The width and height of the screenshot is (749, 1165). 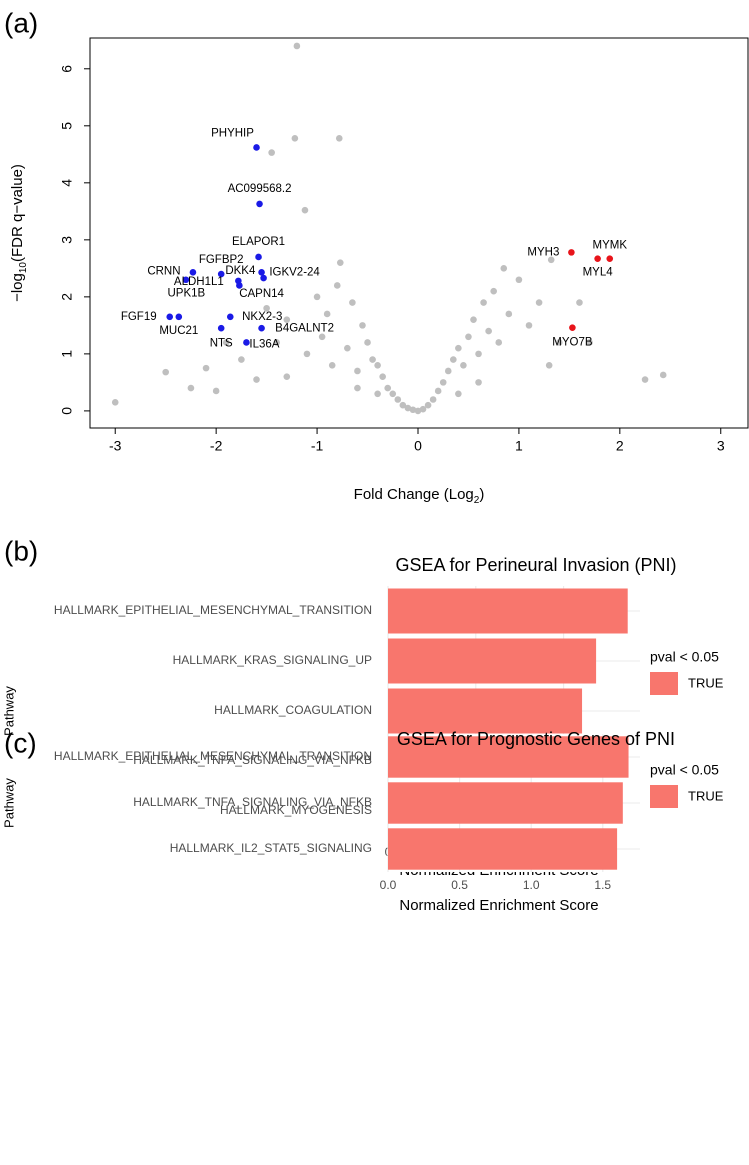 What do you see at coordinates (23, 268) in the screenshot?
I see `subscript: 10` at bounding box center [23, 268].